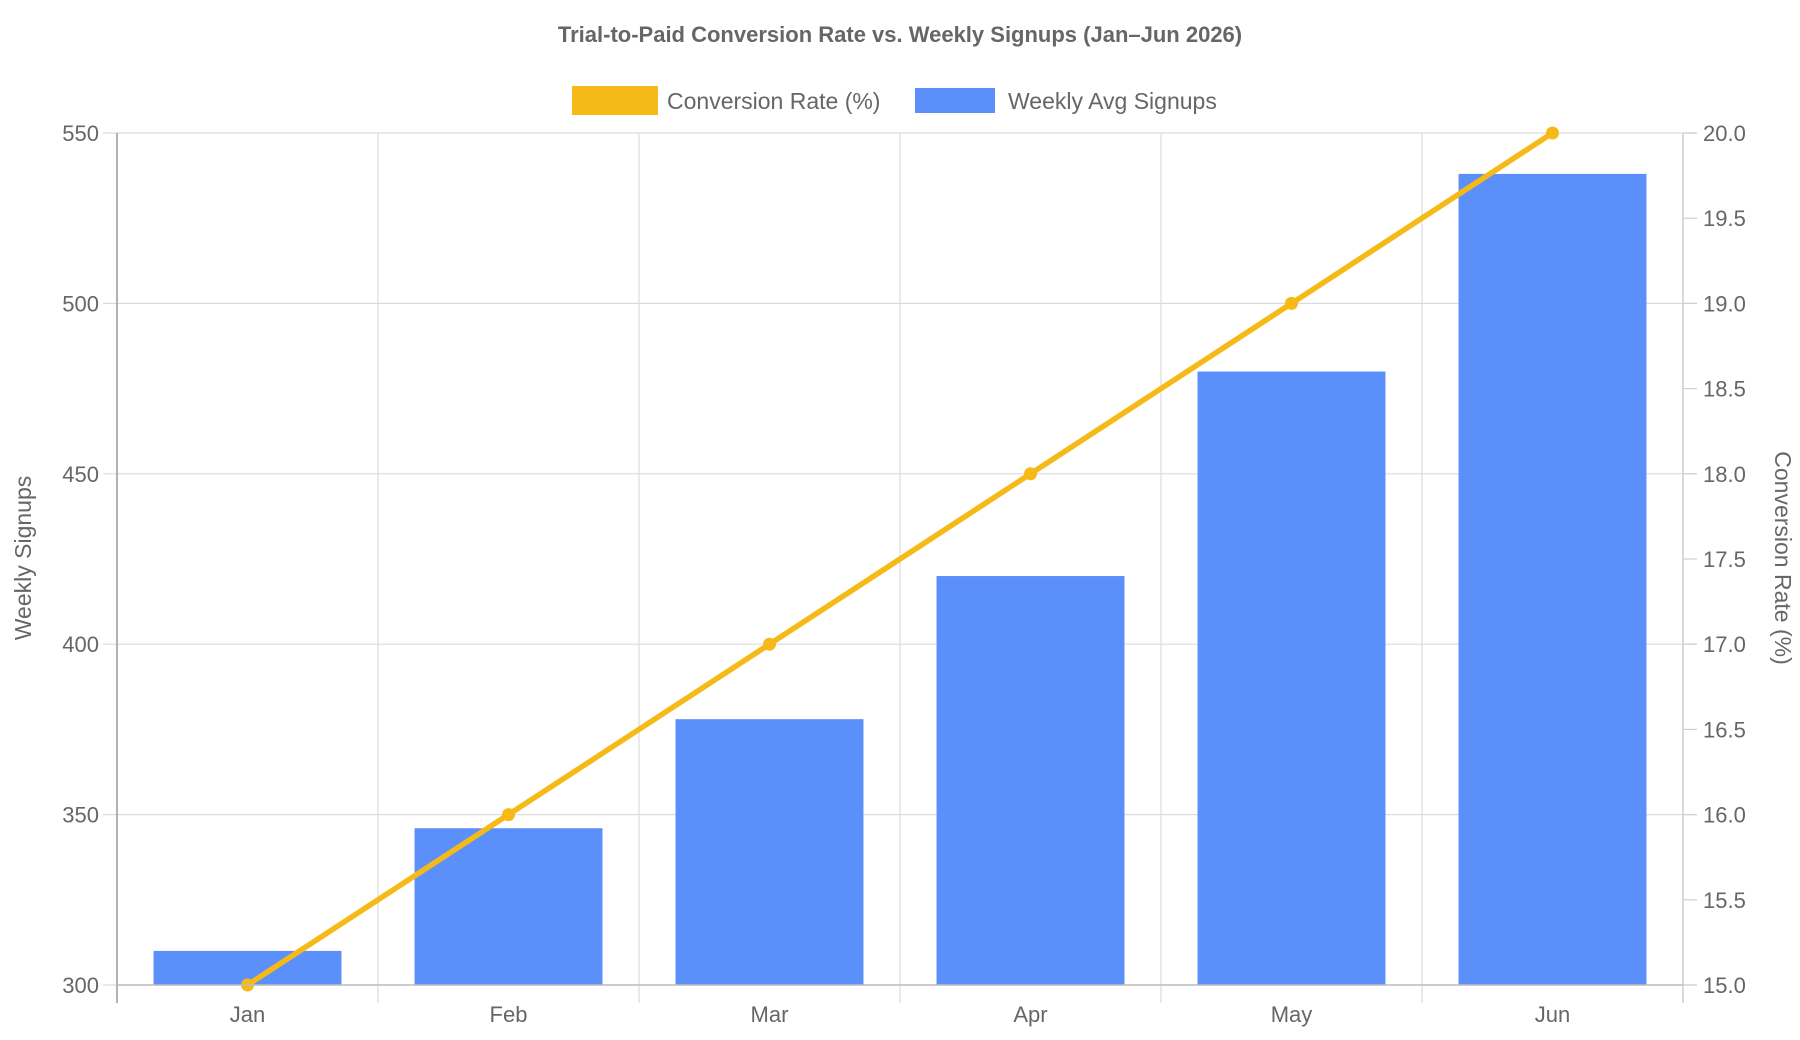 This screenshot has height=1040, width=1800. What do you see at coordinates (1291, 678) in the screenshot?
I see `bar-may` at bounding box center [1291, 678].